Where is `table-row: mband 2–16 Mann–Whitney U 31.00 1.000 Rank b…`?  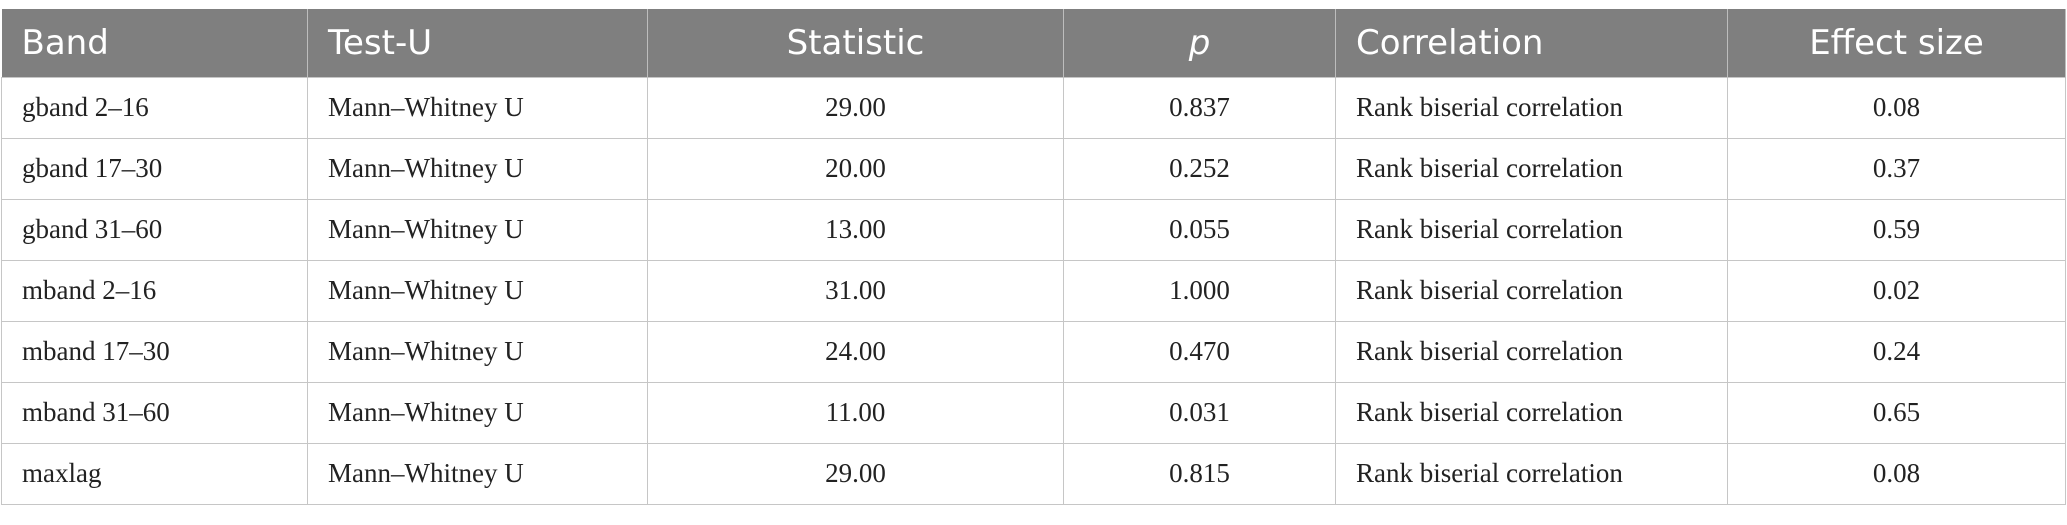
table-row: mband 2–16 Mann–Whitney U 31.00 1.000 Rank b… is located at coordinates (1033, 290).